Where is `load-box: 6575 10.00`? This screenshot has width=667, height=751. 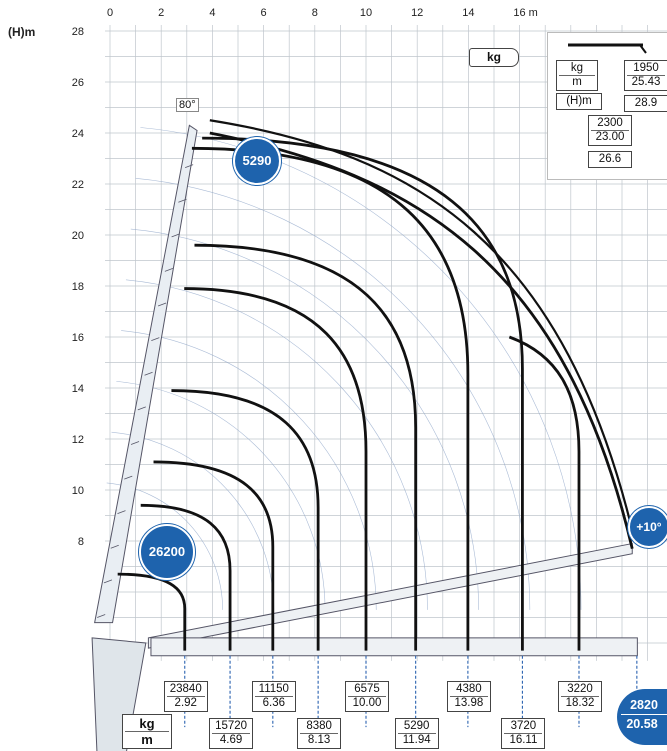
load-box: 6575 10.00 is located at coordinates (367, 696).